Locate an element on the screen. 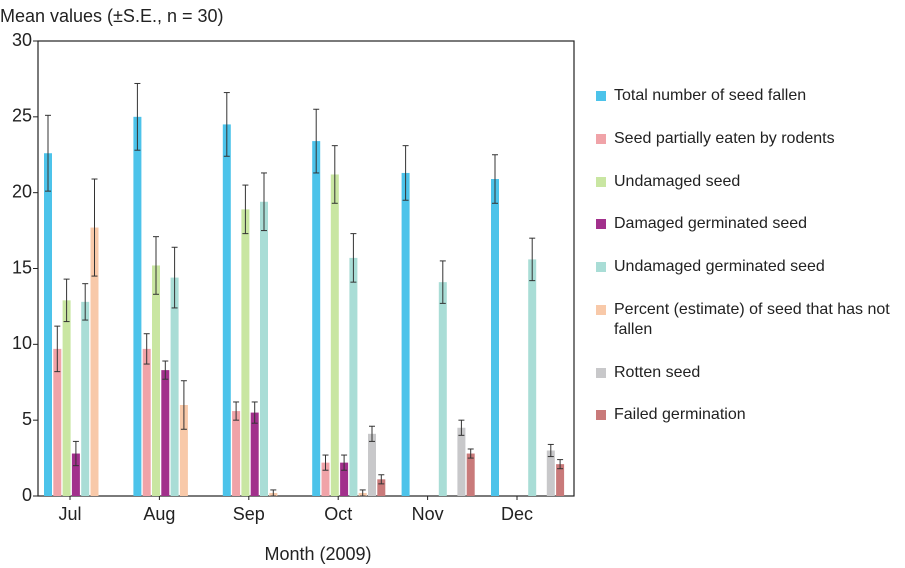  legend-item: Total number of seed fallen is located at coordinates (747, 96).